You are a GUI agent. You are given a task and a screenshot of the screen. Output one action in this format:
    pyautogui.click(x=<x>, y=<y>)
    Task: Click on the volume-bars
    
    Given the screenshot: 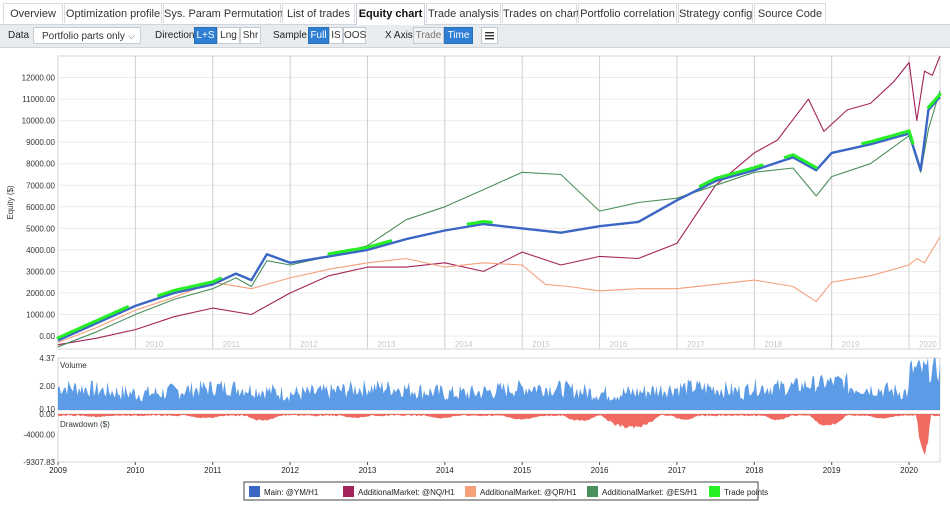 What is the action you would take?
    pyautogui.click(x=499, y=384)
    